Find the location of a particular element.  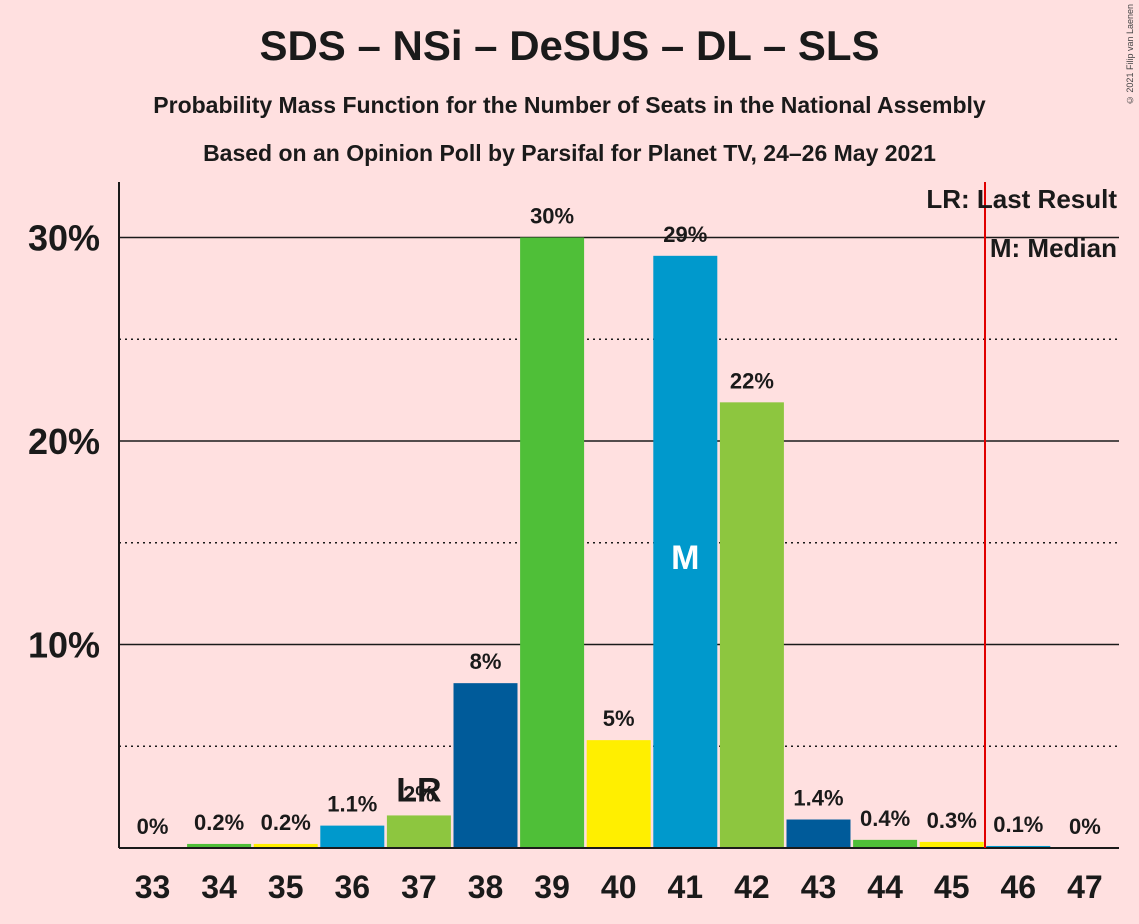

x-tick-label: 43 is located at coordinates (819, 887).